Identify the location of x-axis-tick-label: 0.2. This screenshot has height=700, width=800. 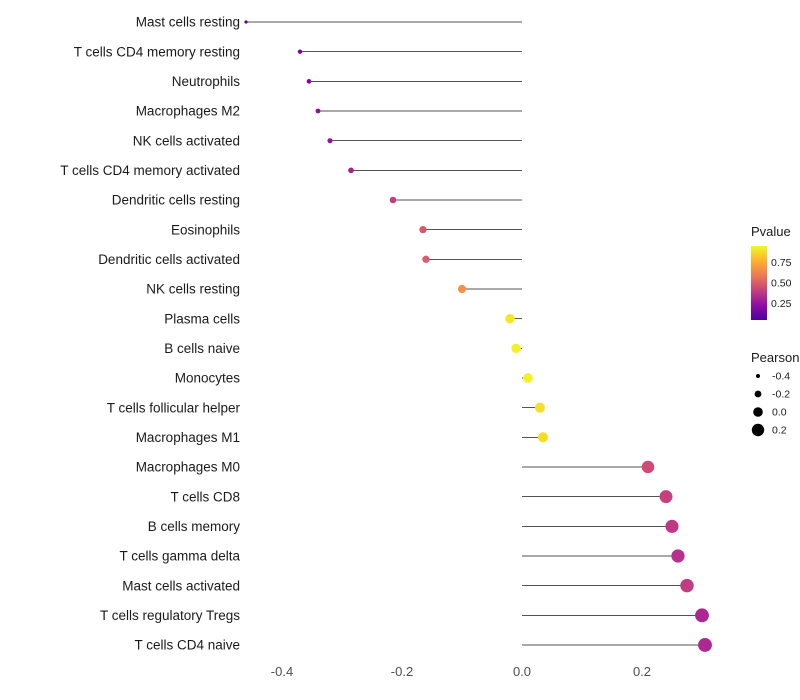
(642, 671).